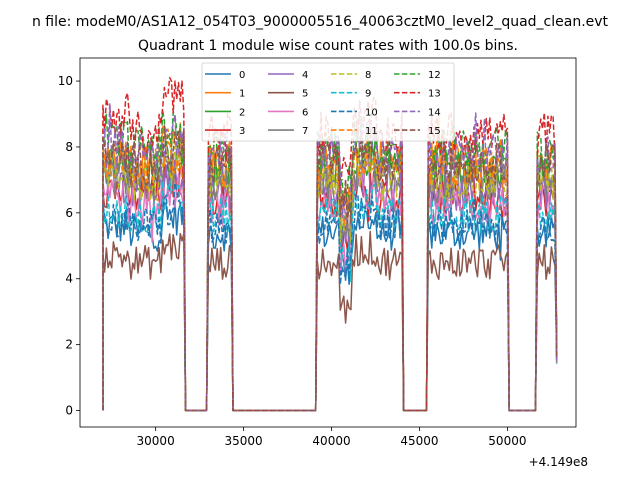 This screenshot has width=640, height=480. Describe the element at coordinates (368, 94) in the screenshot. I see `legend-label-9: 9` at that location.